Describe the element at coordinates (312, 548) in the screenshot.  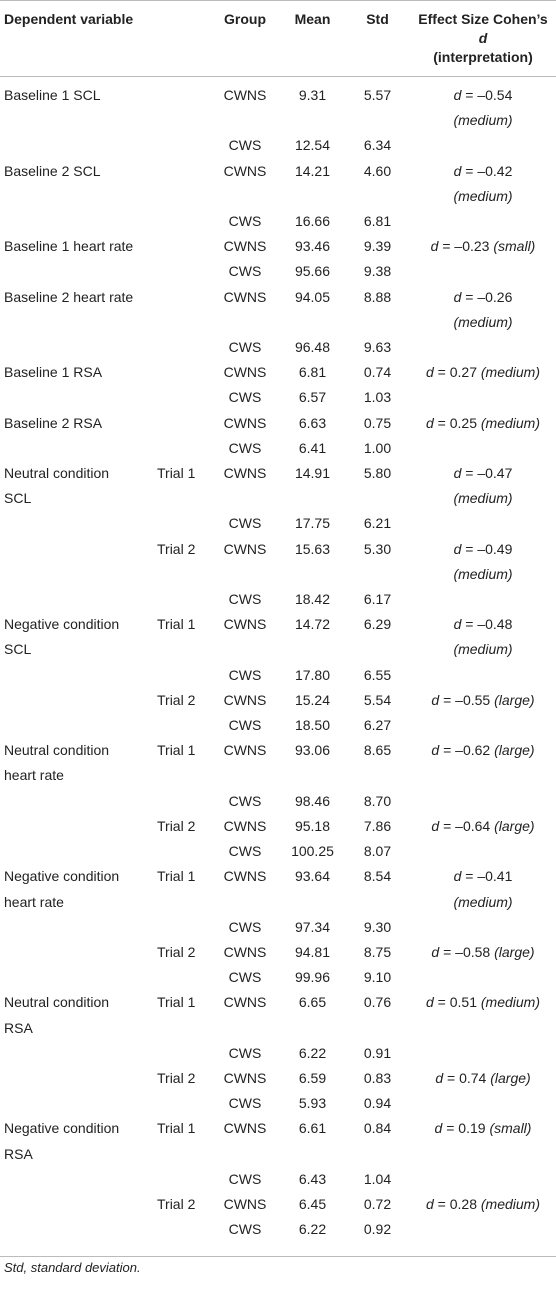
I see `mean: 15.63` at that location.